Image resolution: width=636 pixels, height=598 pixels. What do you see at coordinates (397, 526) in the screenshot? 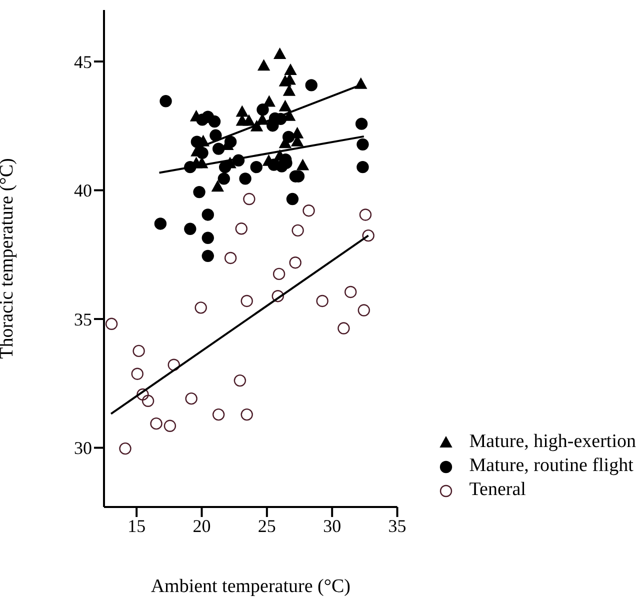
I see `x-tick-label: 35` at bounding box center [397, 526].